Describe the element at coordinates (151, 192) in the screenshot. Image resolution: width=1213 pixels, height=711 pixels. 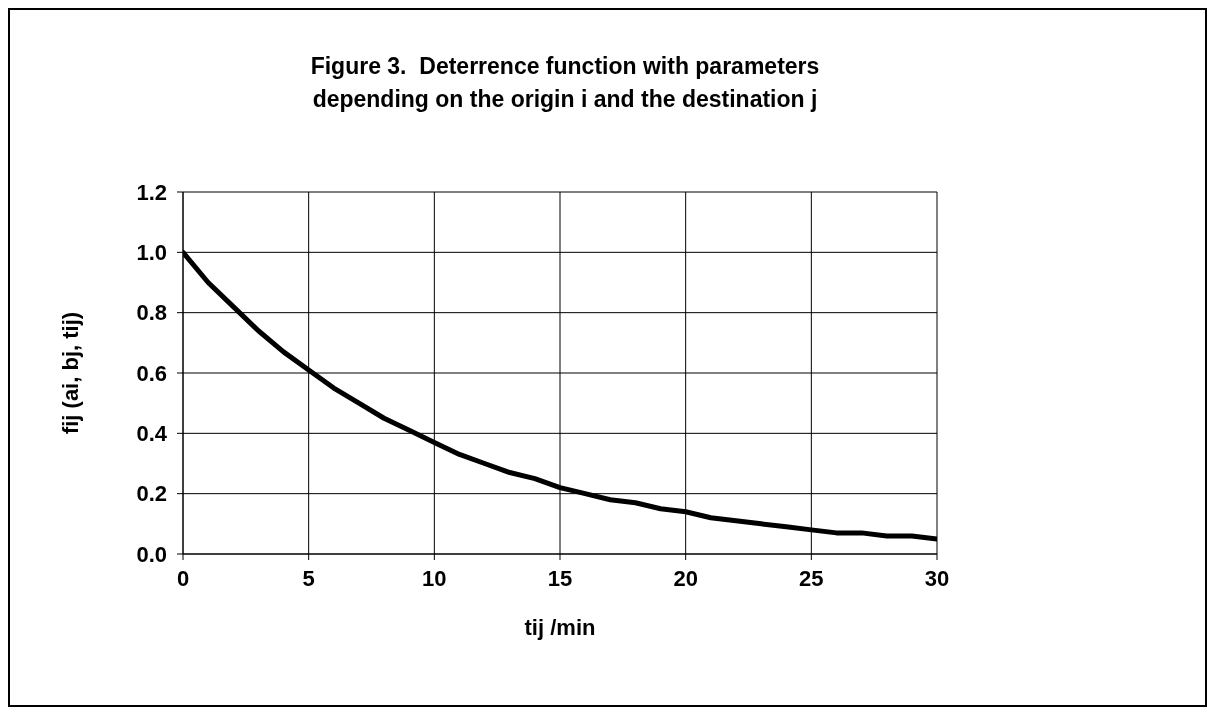
I see `y-tick-label: 1.2` at that location.